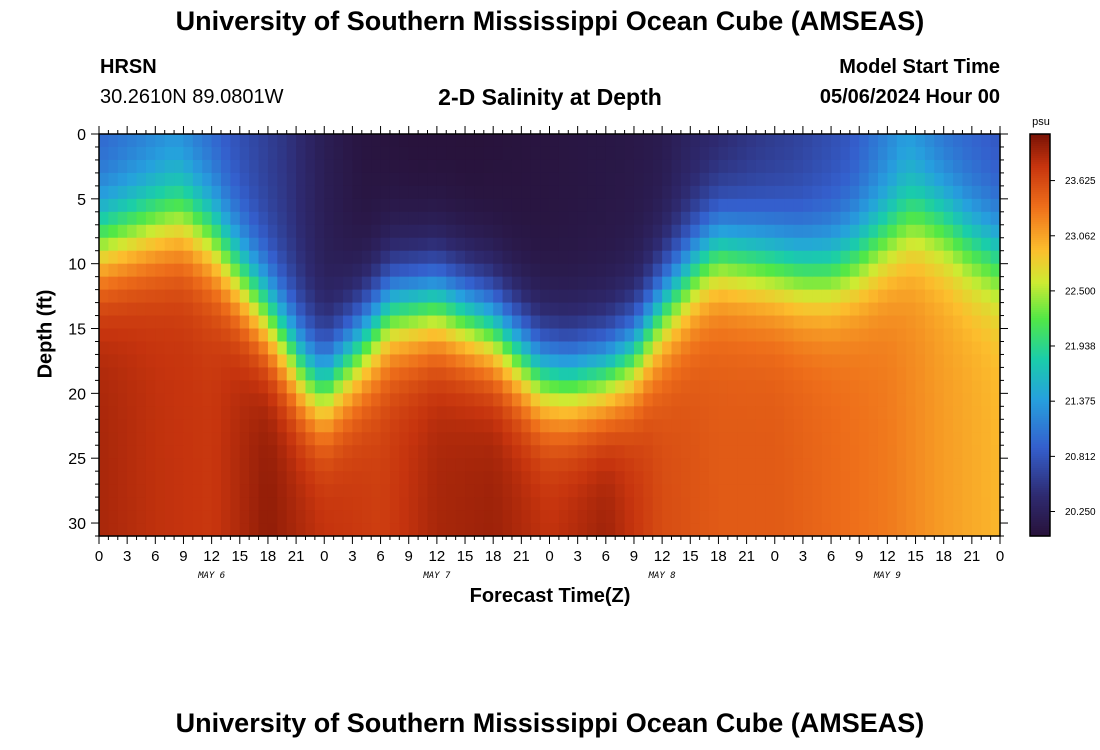 Image resolution: width=1100 pixels, height=750 pixels. Describe the element at coordinates (268, 556) in the screenshot. I see `x-tick-label: 18` at that location.